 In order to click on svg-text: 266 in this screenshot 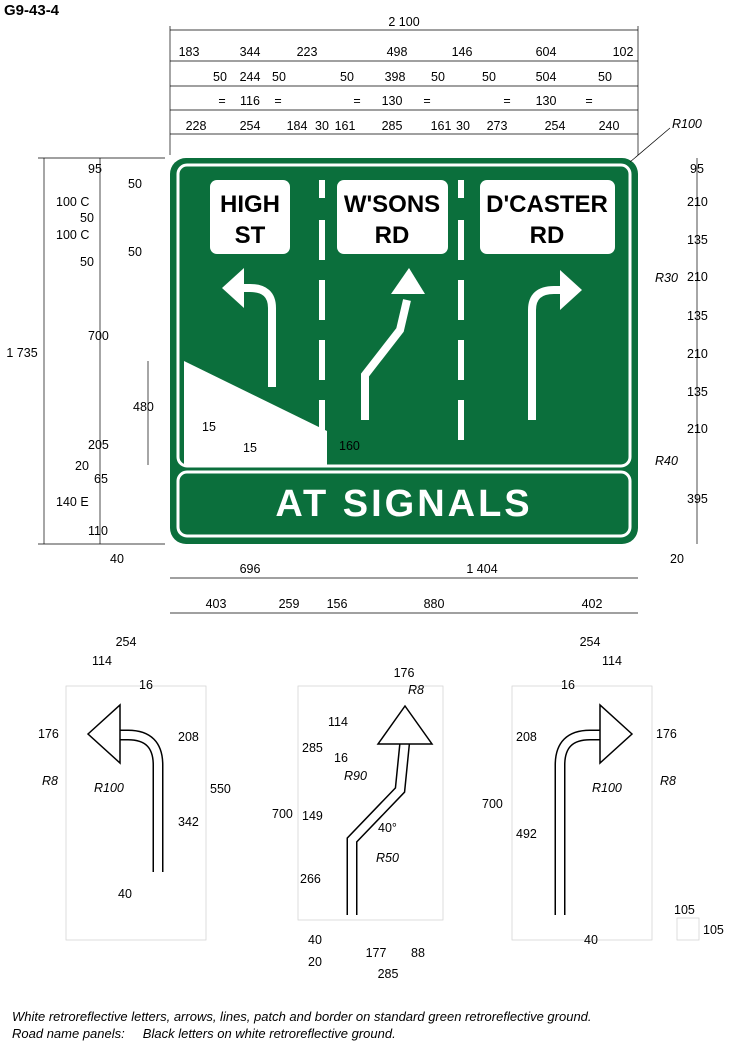, I will do `click(310, 879)`.